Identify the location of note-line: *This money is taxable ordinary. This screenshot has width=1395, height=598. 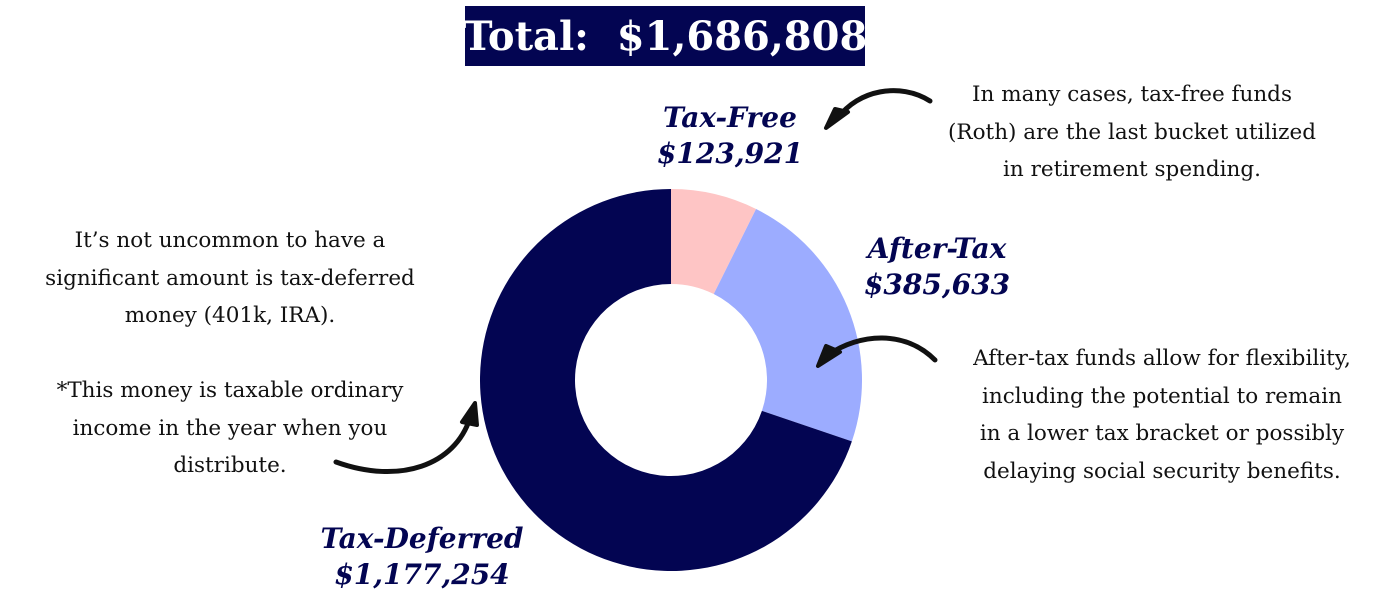
(230, 390).